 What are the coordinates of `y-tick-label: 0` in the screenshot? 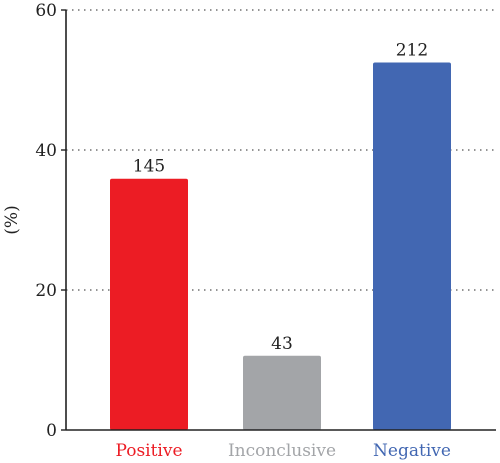 It's located at (51, 431).